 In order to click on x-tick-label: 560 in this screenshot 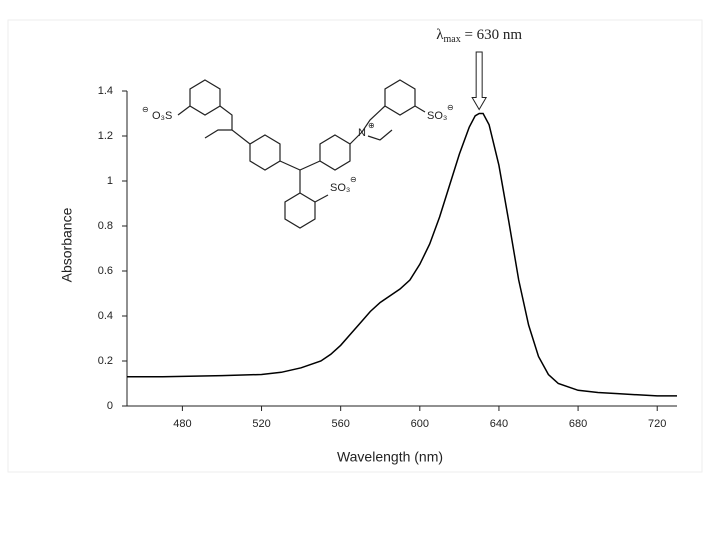, I will do `click(340, 424)`.